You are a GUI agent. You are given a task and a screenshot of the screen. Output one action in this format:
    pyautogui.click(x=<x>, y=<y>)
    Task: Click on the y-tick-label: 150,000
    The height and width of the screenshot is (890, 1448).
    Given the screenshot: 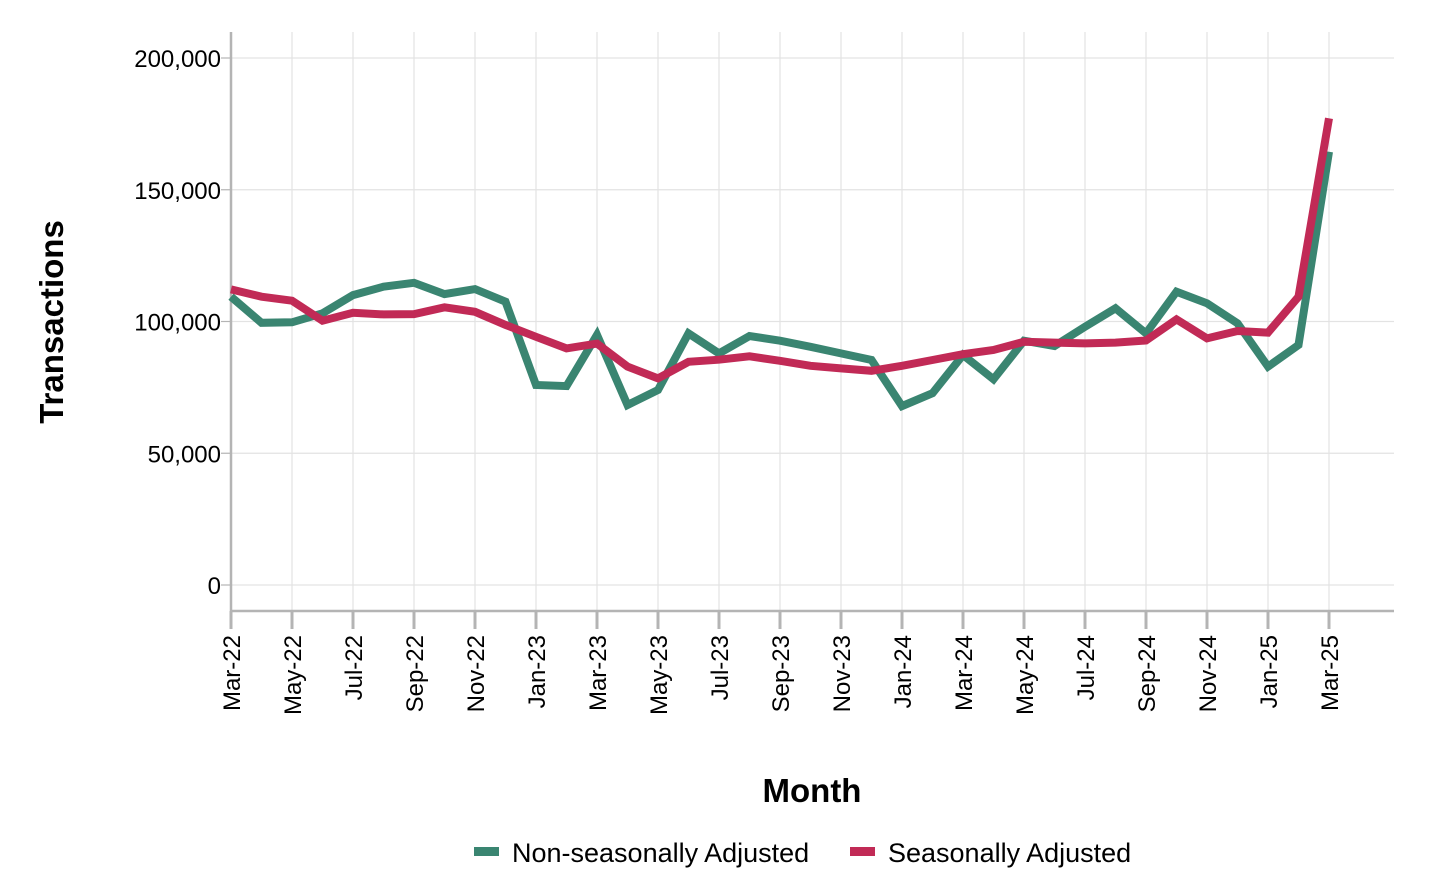 What is the action you would take?
    pyautogui.click(x=177, y=191)
    